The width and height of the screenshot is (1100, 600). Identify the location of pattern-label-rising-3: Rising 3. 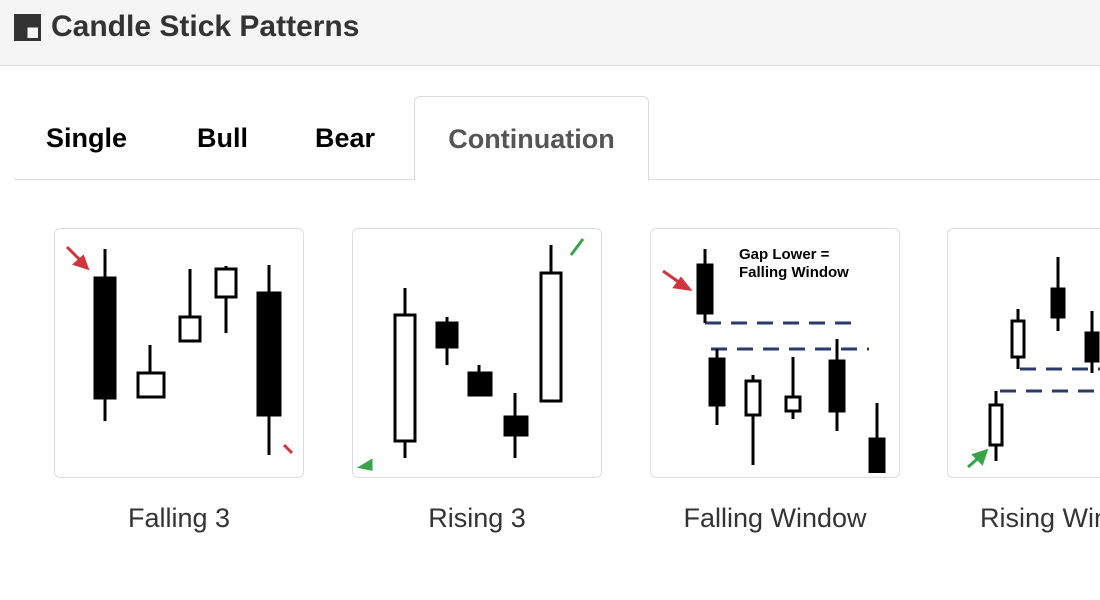
(477, 518).